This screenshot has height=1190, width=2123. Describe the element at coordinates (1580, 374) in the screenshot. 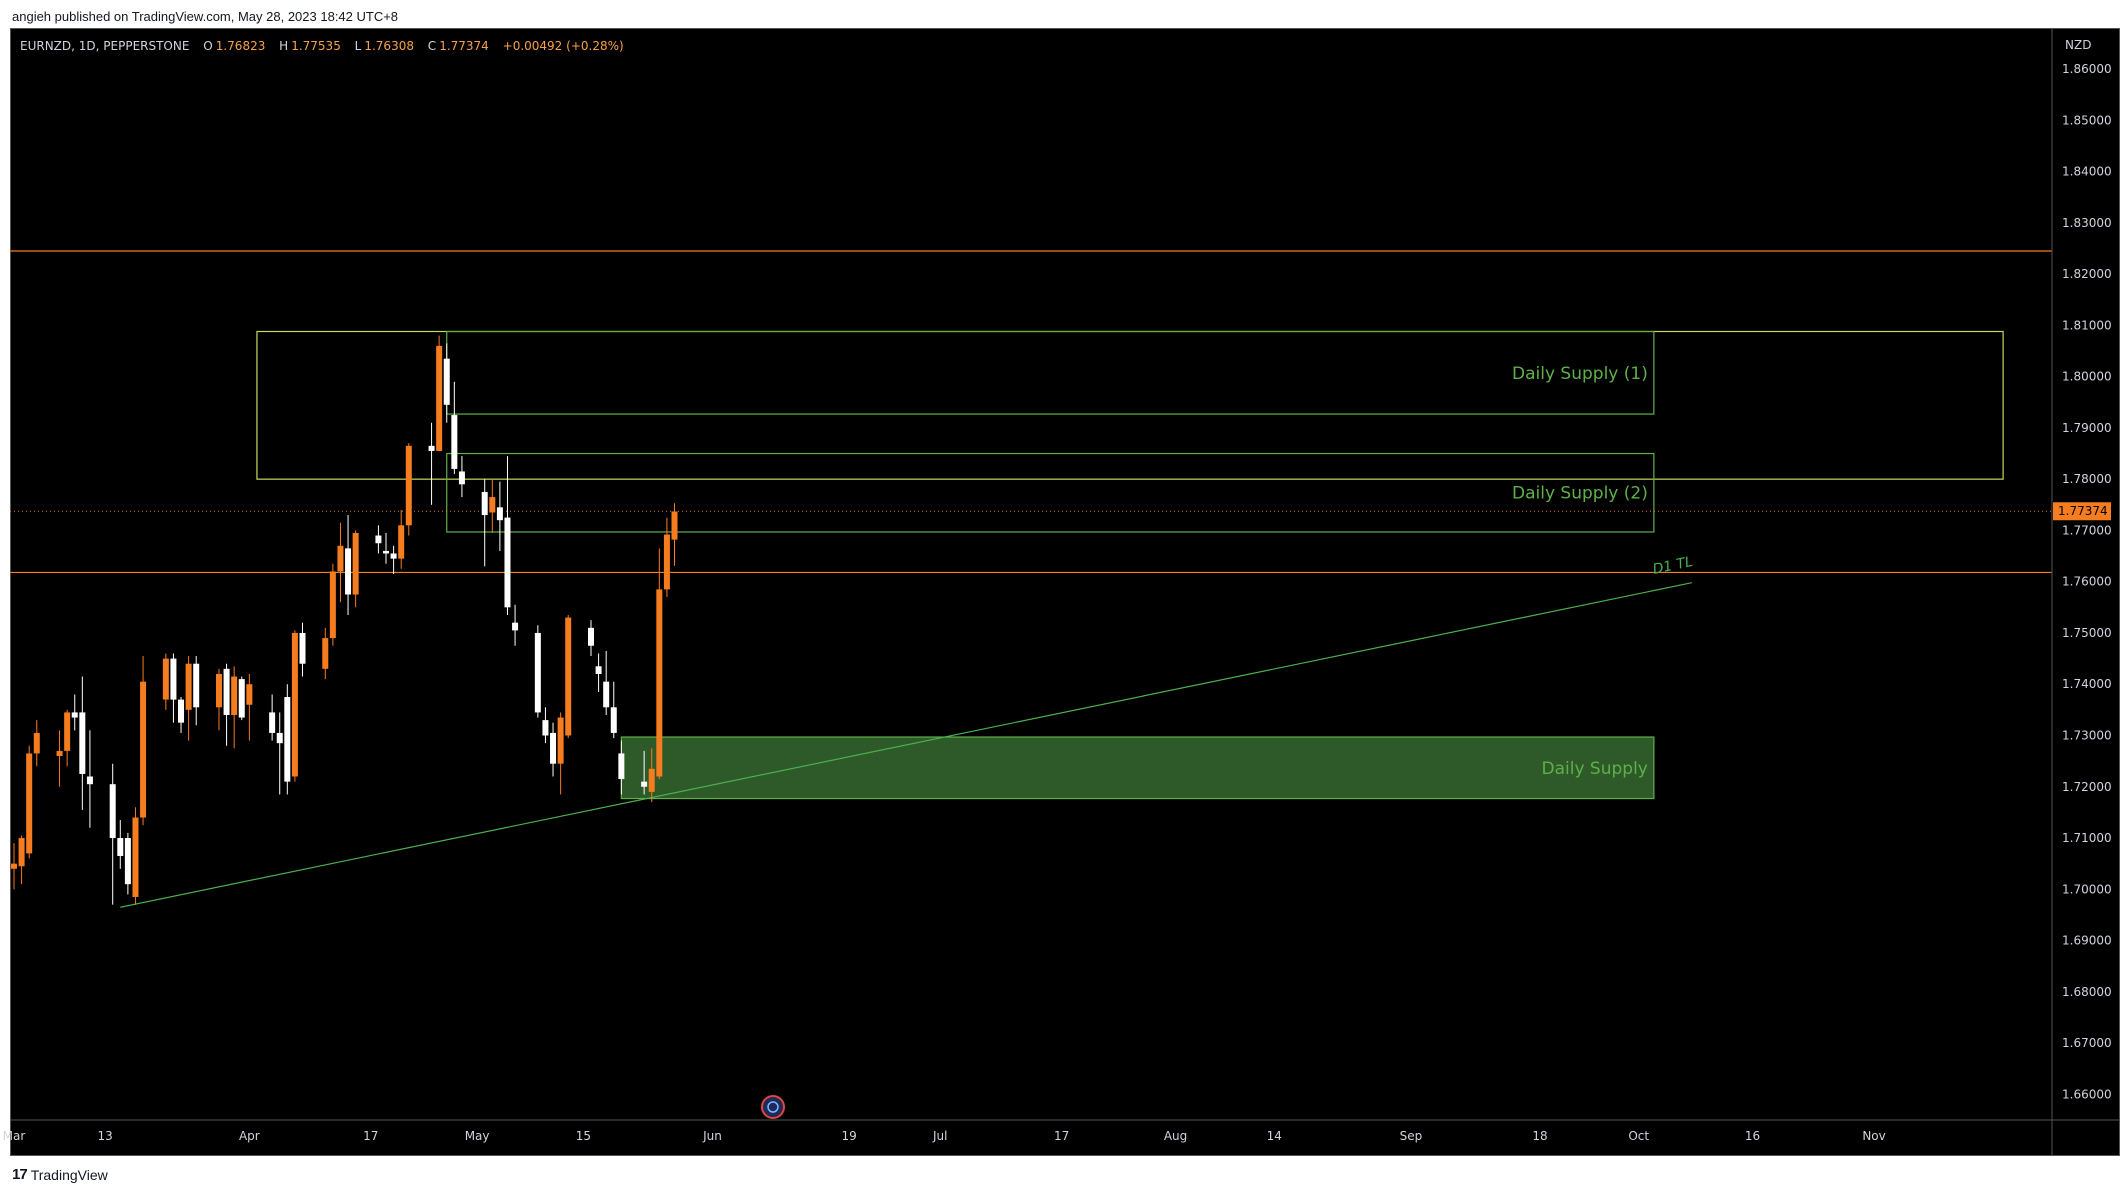

I see `zone-label: Daily Supply (1)` at that location.